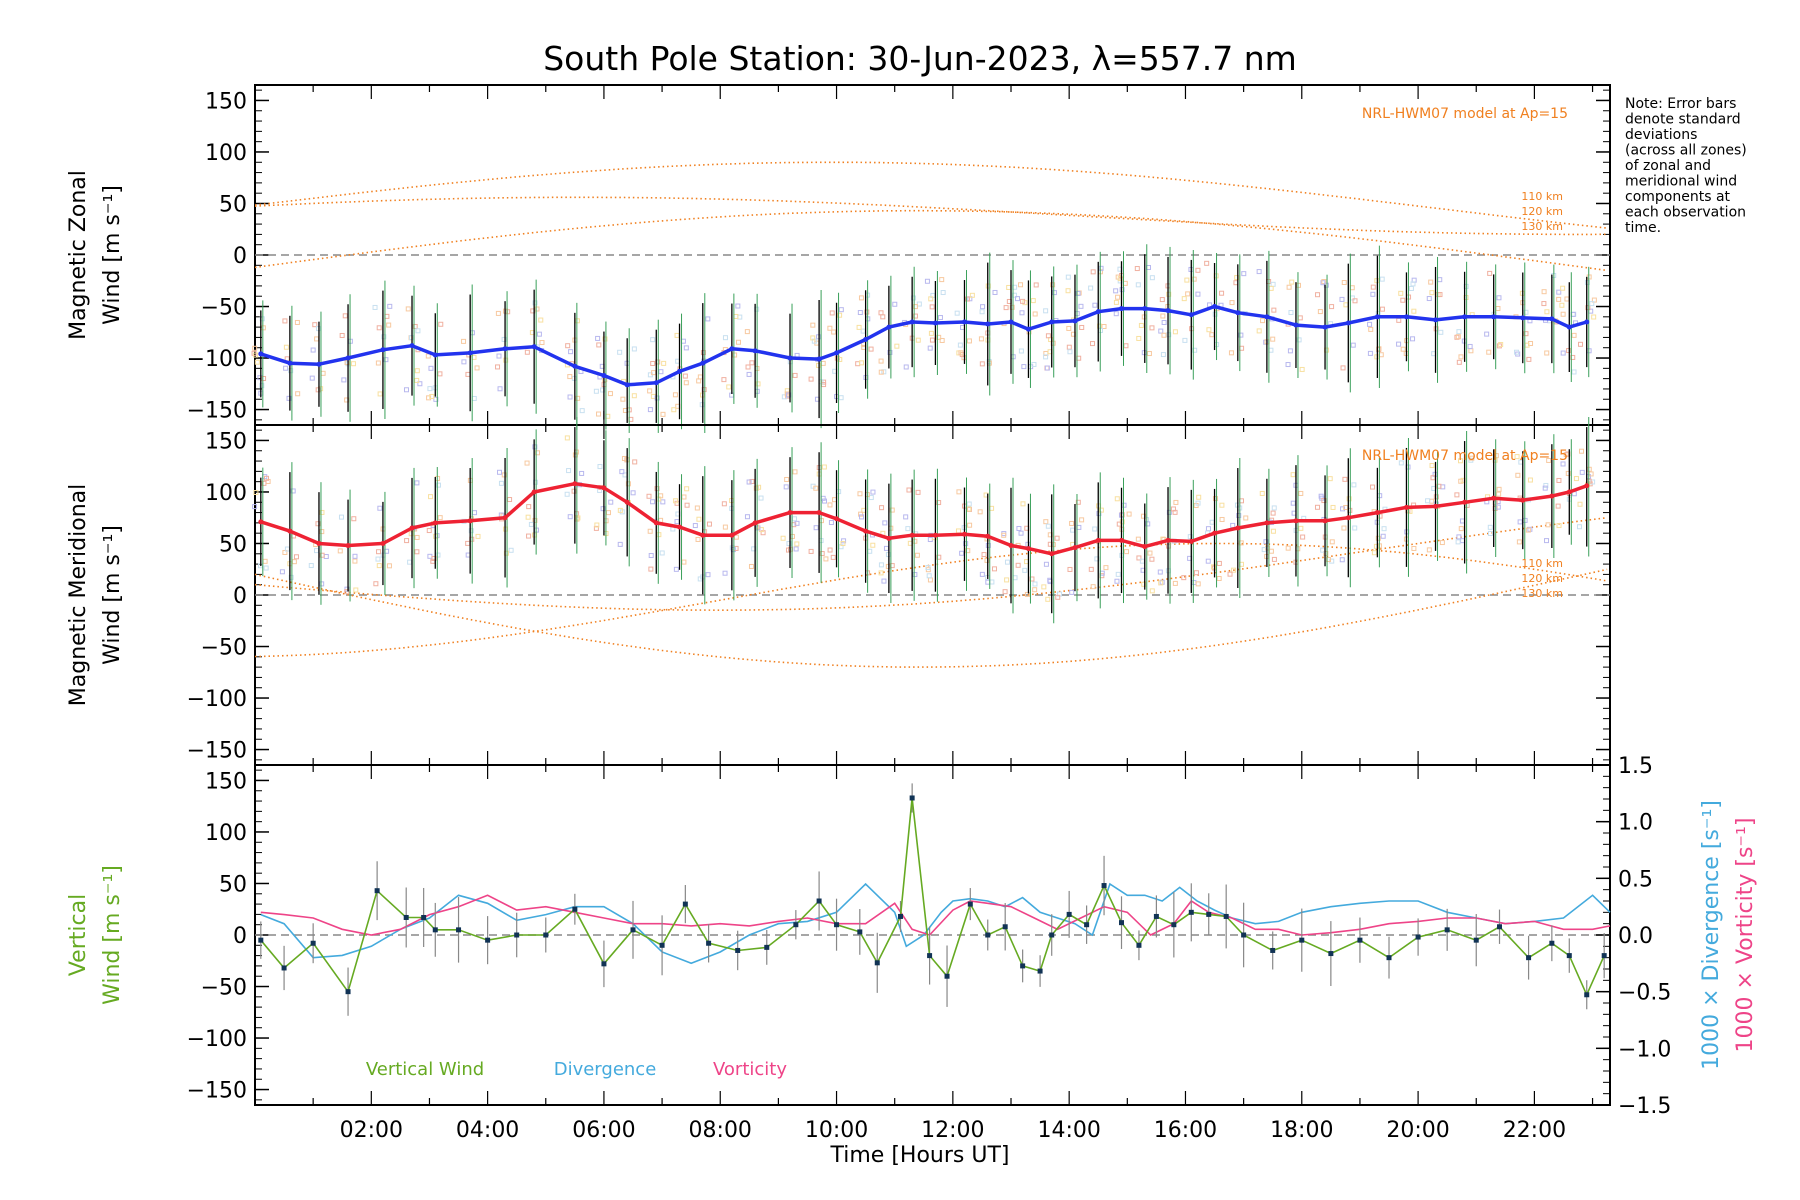  I want to click on note-line: time., so click(1643, 228).